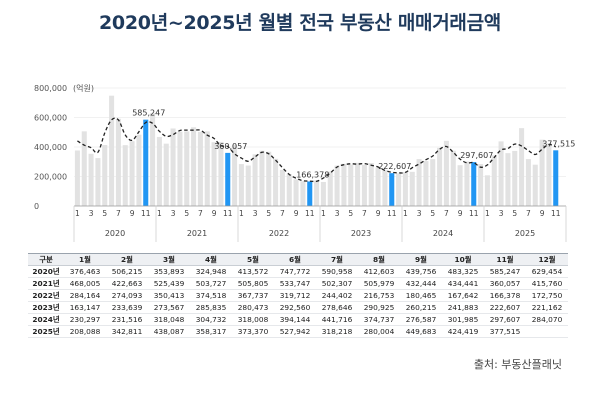 The height and width of the screenshot is (404, 600). What do you see at coordinates (337, 307) in the screenshot?
I see `table-cell: 278,646` at bounding box center [337, 307].